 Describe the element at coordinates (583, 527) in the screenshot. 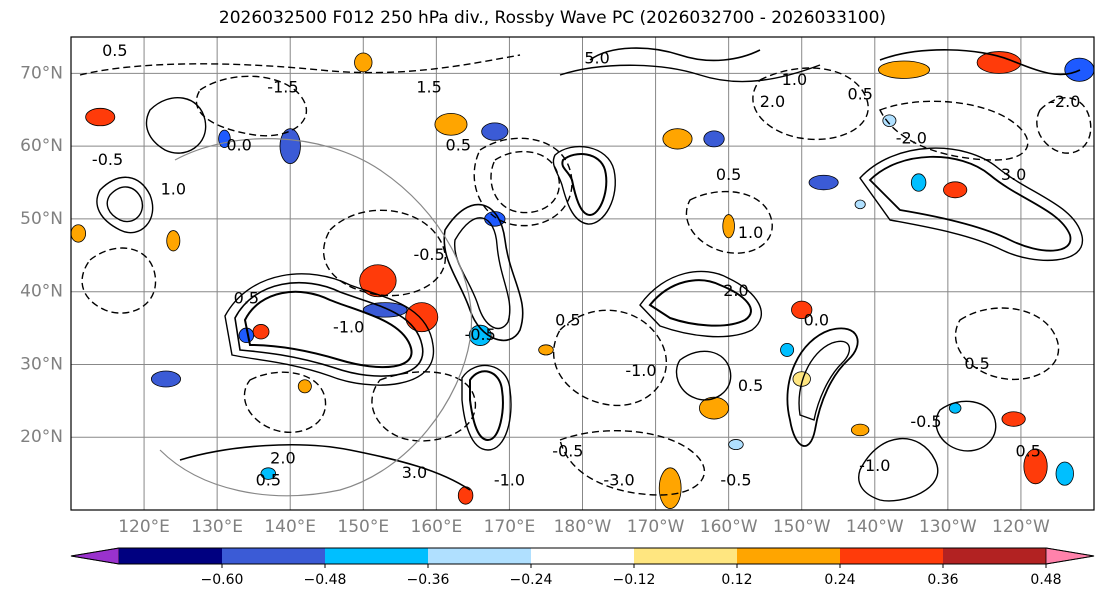

I see `lon-tick-label: 180°W` at that location.